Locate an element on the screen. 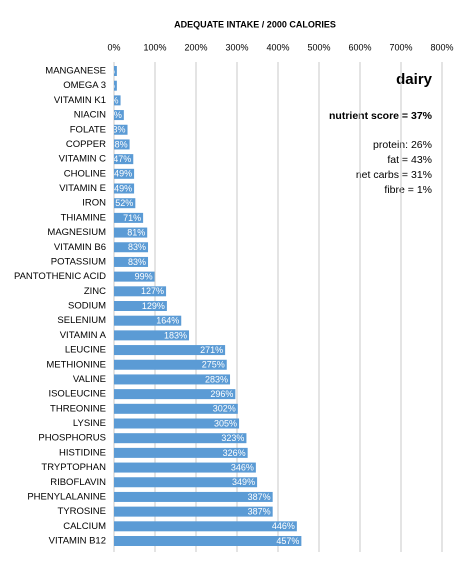 The height and width of the screenshot is (569, 474). y-tick-label: VITAMIN C is located at coordinates (82, 159).